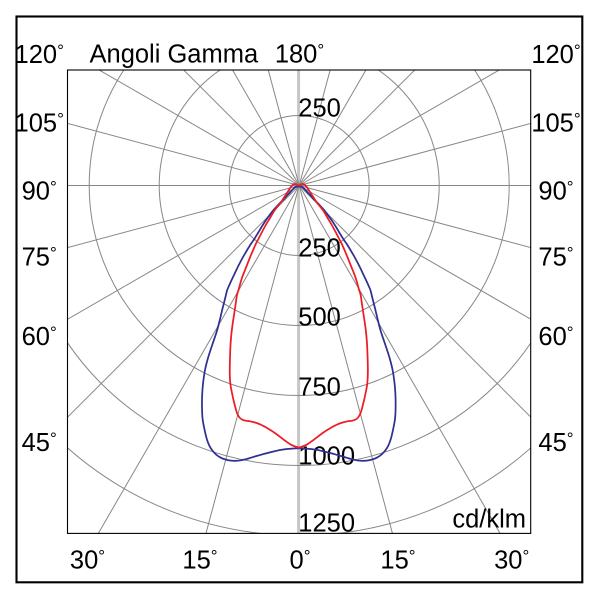  What do you see at coordinates (326, 457) in the screenshot?
I see `svg-text: 1000` at bounding box center [326, 457].